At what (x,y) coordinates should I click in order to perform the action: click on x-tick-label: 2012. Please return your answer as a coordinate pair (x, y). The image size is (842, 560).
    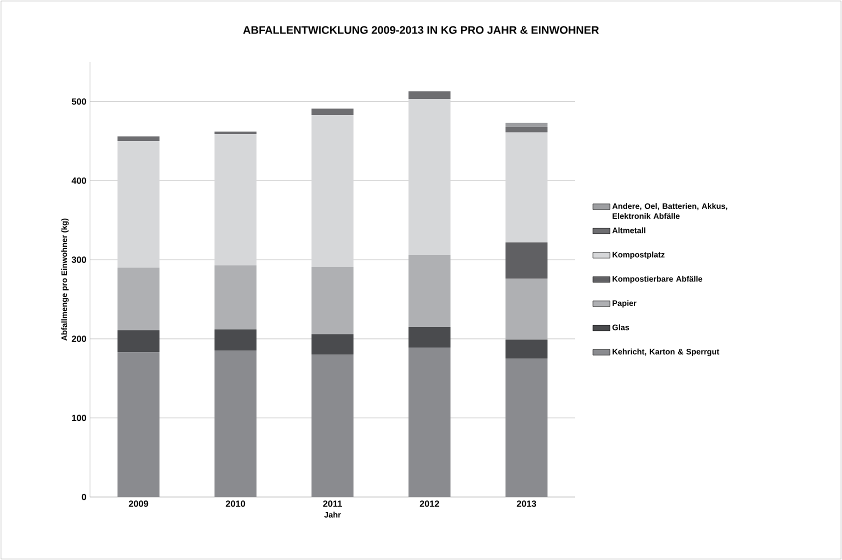
    Looking at the image, I should click on (430, 503).